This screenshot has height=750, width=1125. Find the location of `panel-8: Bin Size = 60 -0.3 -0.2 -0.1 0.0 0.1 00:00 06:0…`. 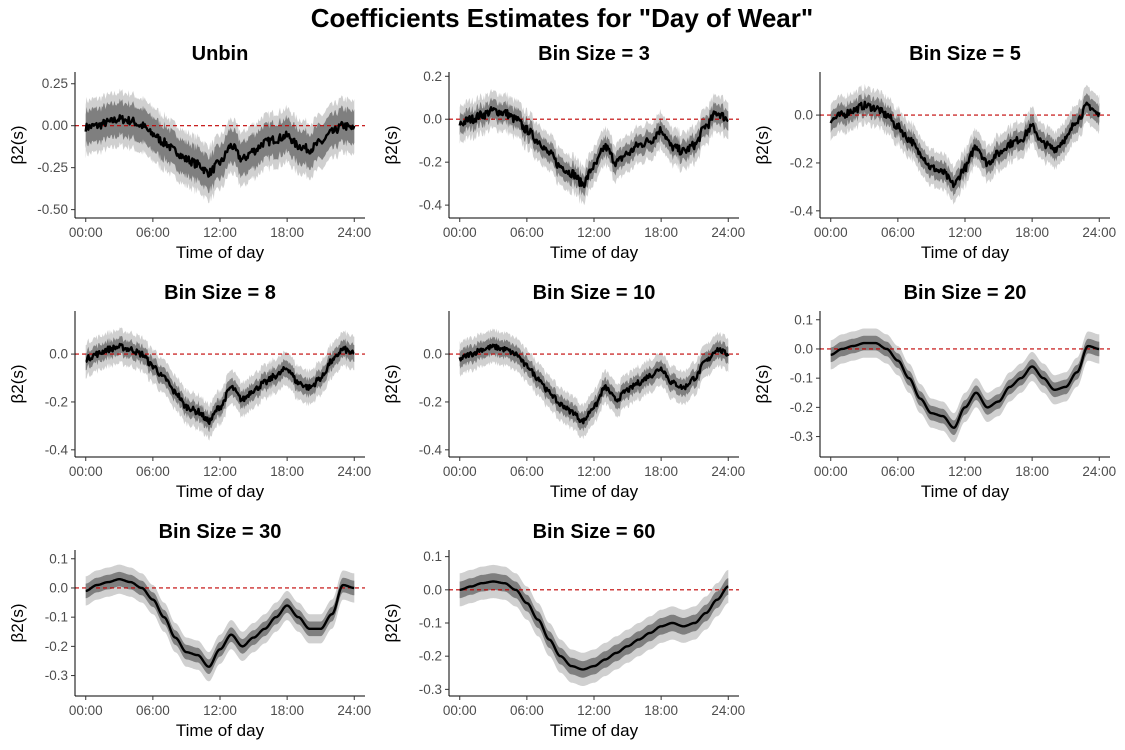

panel-8: Bin Size = 60 -0.3 -0.2 -0.1 0.0 0.1 00:00 06:0… is located at coordinates (563, 630).